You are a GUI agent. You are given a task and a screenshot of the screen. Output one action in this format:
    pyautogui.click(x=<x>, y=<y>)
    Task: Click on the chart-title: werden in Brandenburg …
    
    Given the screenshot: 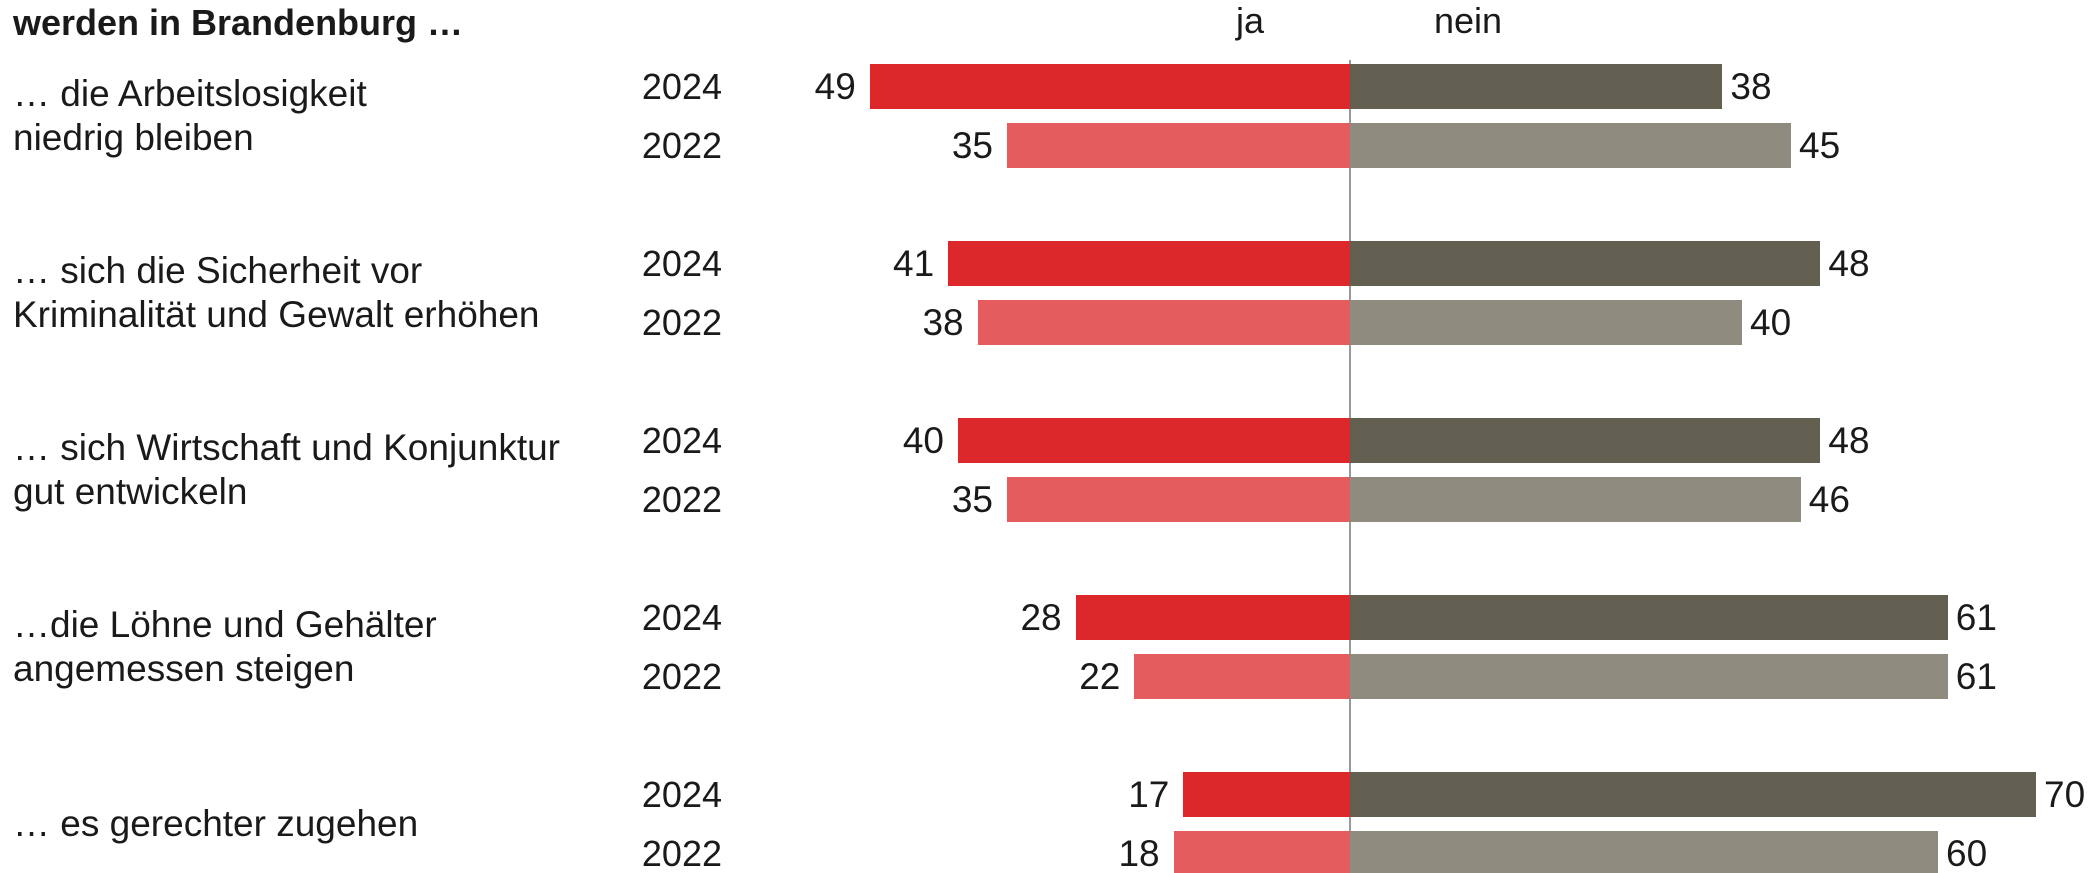 What is the action you would take?
    pyautogui.click(x=238, y=22)
    